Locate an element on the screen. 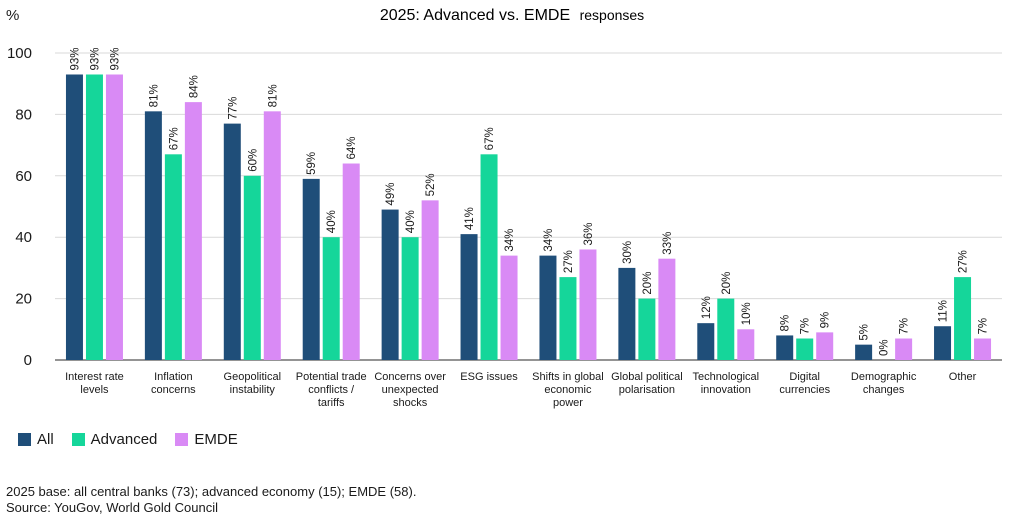 Image resolution: width=1024 pixels, height=525 pixels. category-label: Inflation concerns is located at coordinates (173, 383).